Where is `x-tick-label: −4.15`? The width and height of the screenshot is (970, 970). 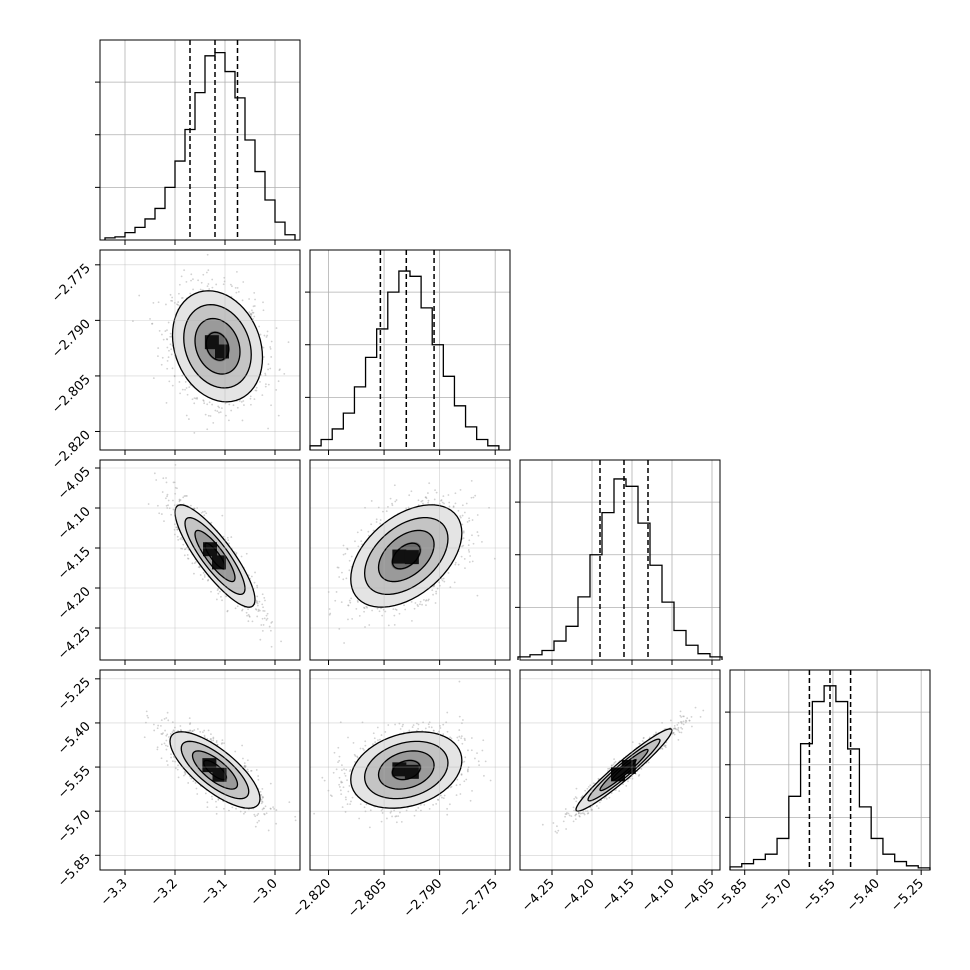
x-tick-label: −4.15 is located at coordinates (618, 895).